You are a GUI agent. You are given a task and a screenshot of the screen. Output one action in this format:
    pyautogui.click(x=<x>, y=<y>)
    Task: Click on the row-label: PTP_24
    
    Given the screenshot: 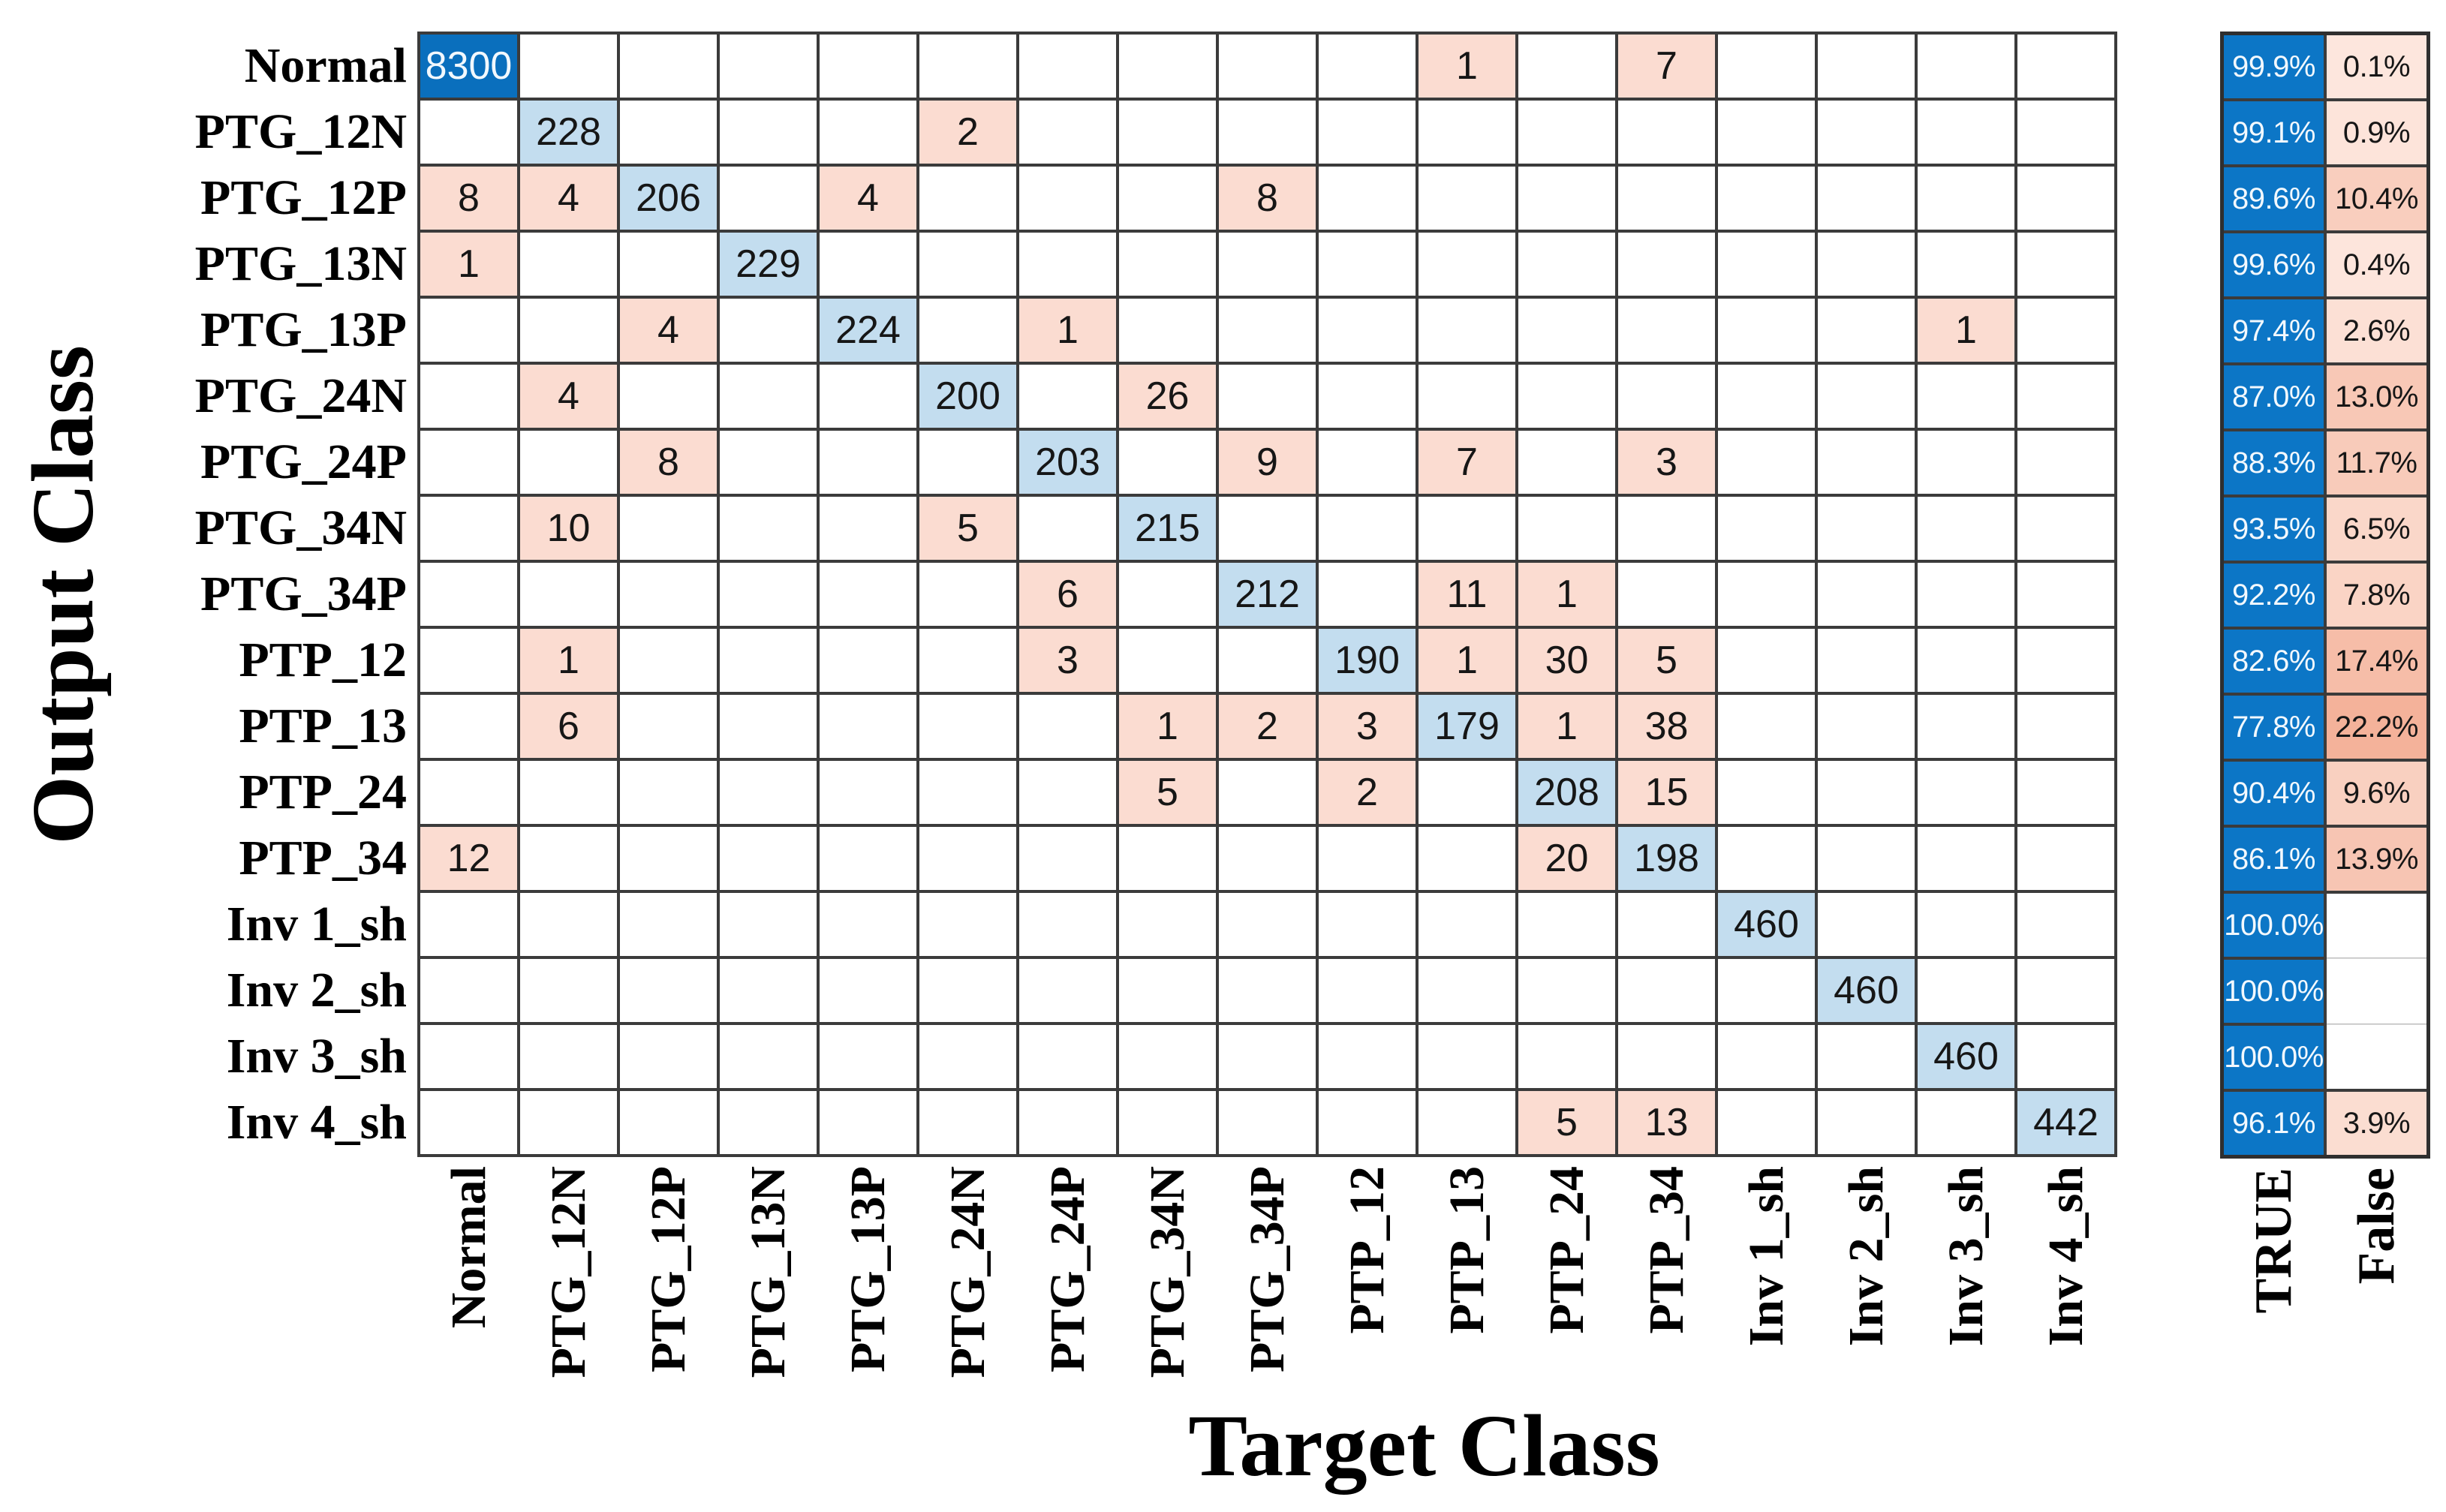 What is the action you would take?
    pyautogui.click(x=323, y=792)
    